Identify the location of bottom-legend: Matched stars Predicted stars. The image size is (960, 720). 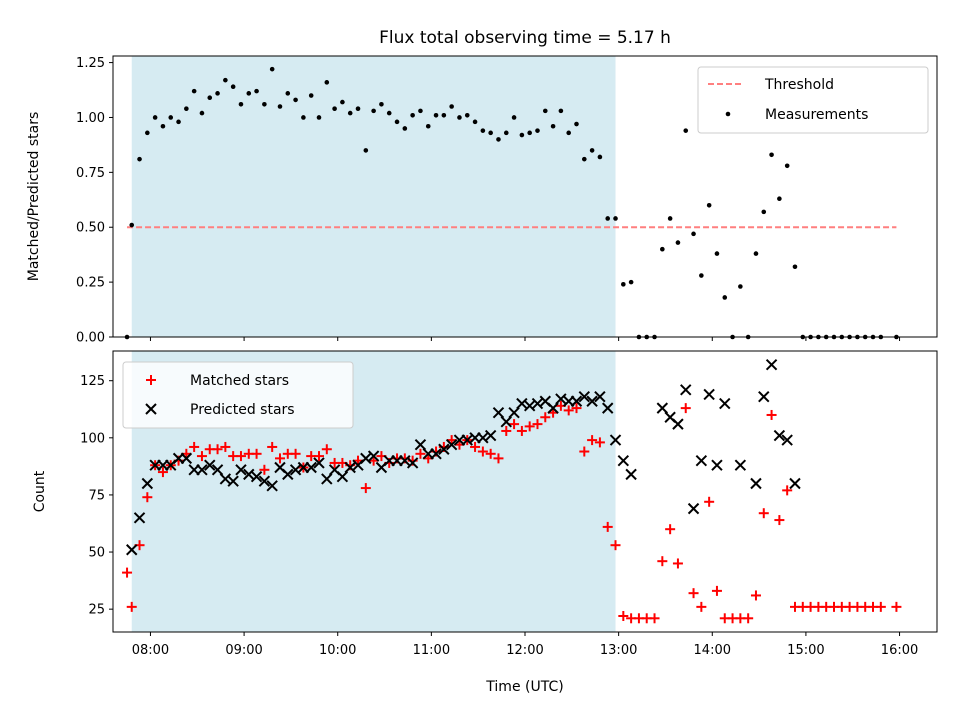
(238, 395).